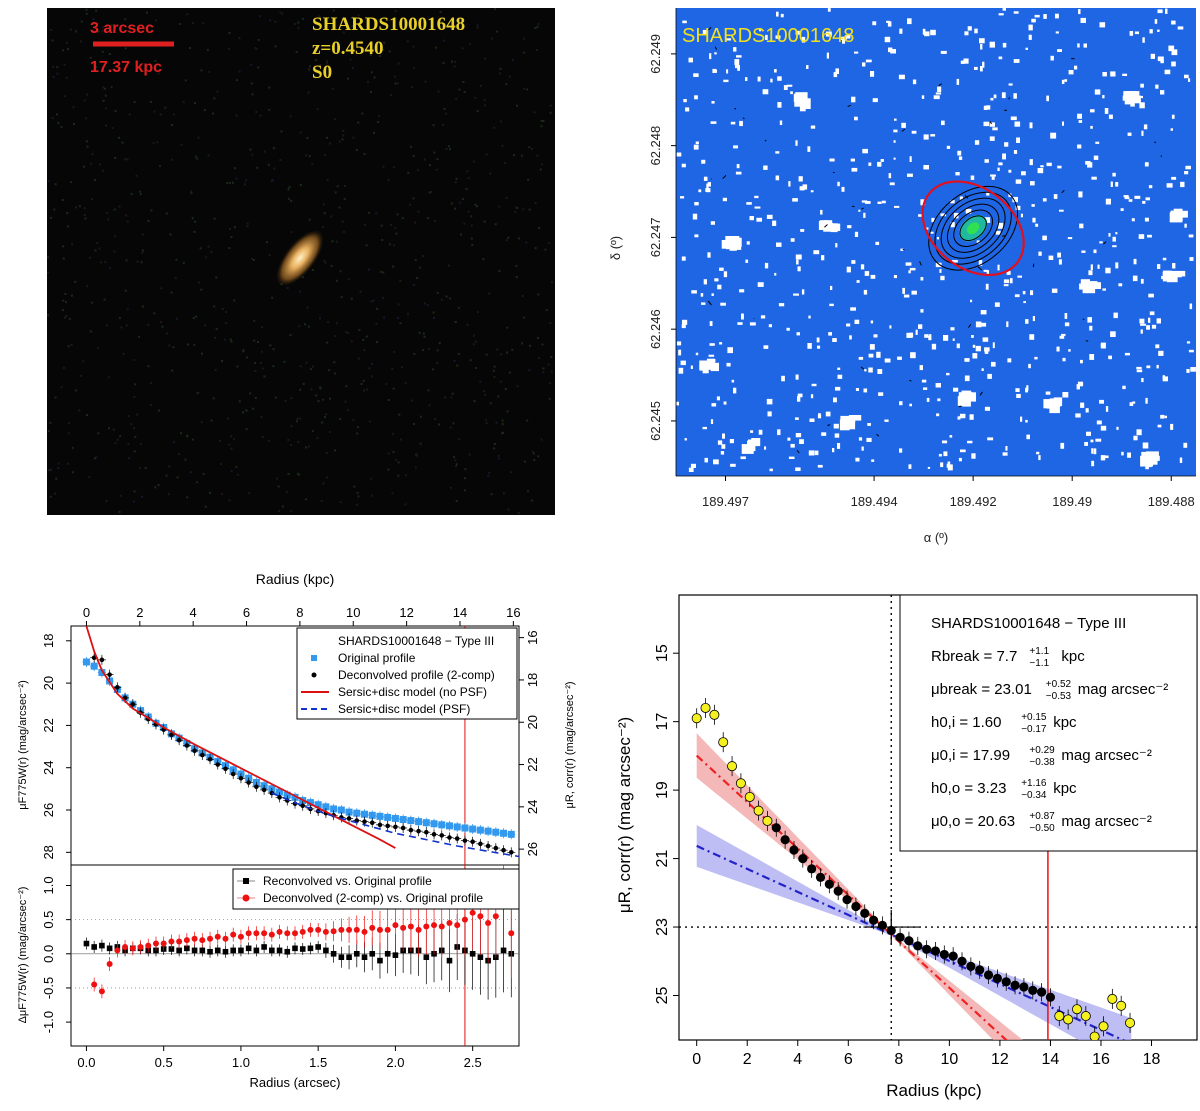 The height and width of the screenshot is (1111, 1200). What do you see at coordinates (187, 745) in the screenshot?
I see `deconv-point` at bounding box center [187, 745].